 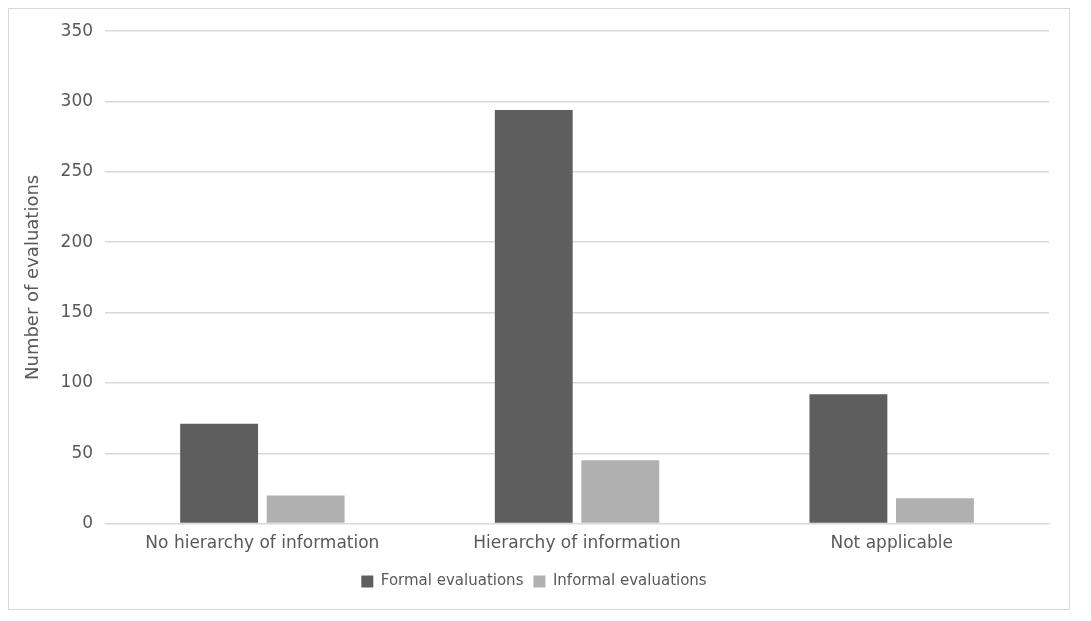 I want to click on x-tick-label: Not applicable, so click(x=891, y=542).